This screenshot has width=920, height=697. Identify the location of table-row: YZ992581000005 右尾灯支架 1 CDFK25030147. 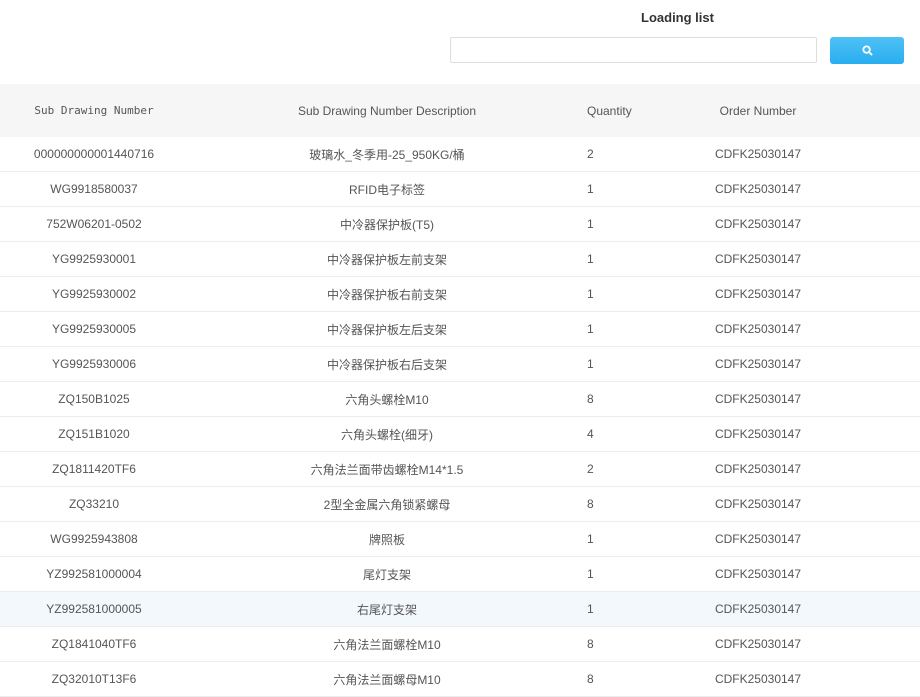
(460, 609).